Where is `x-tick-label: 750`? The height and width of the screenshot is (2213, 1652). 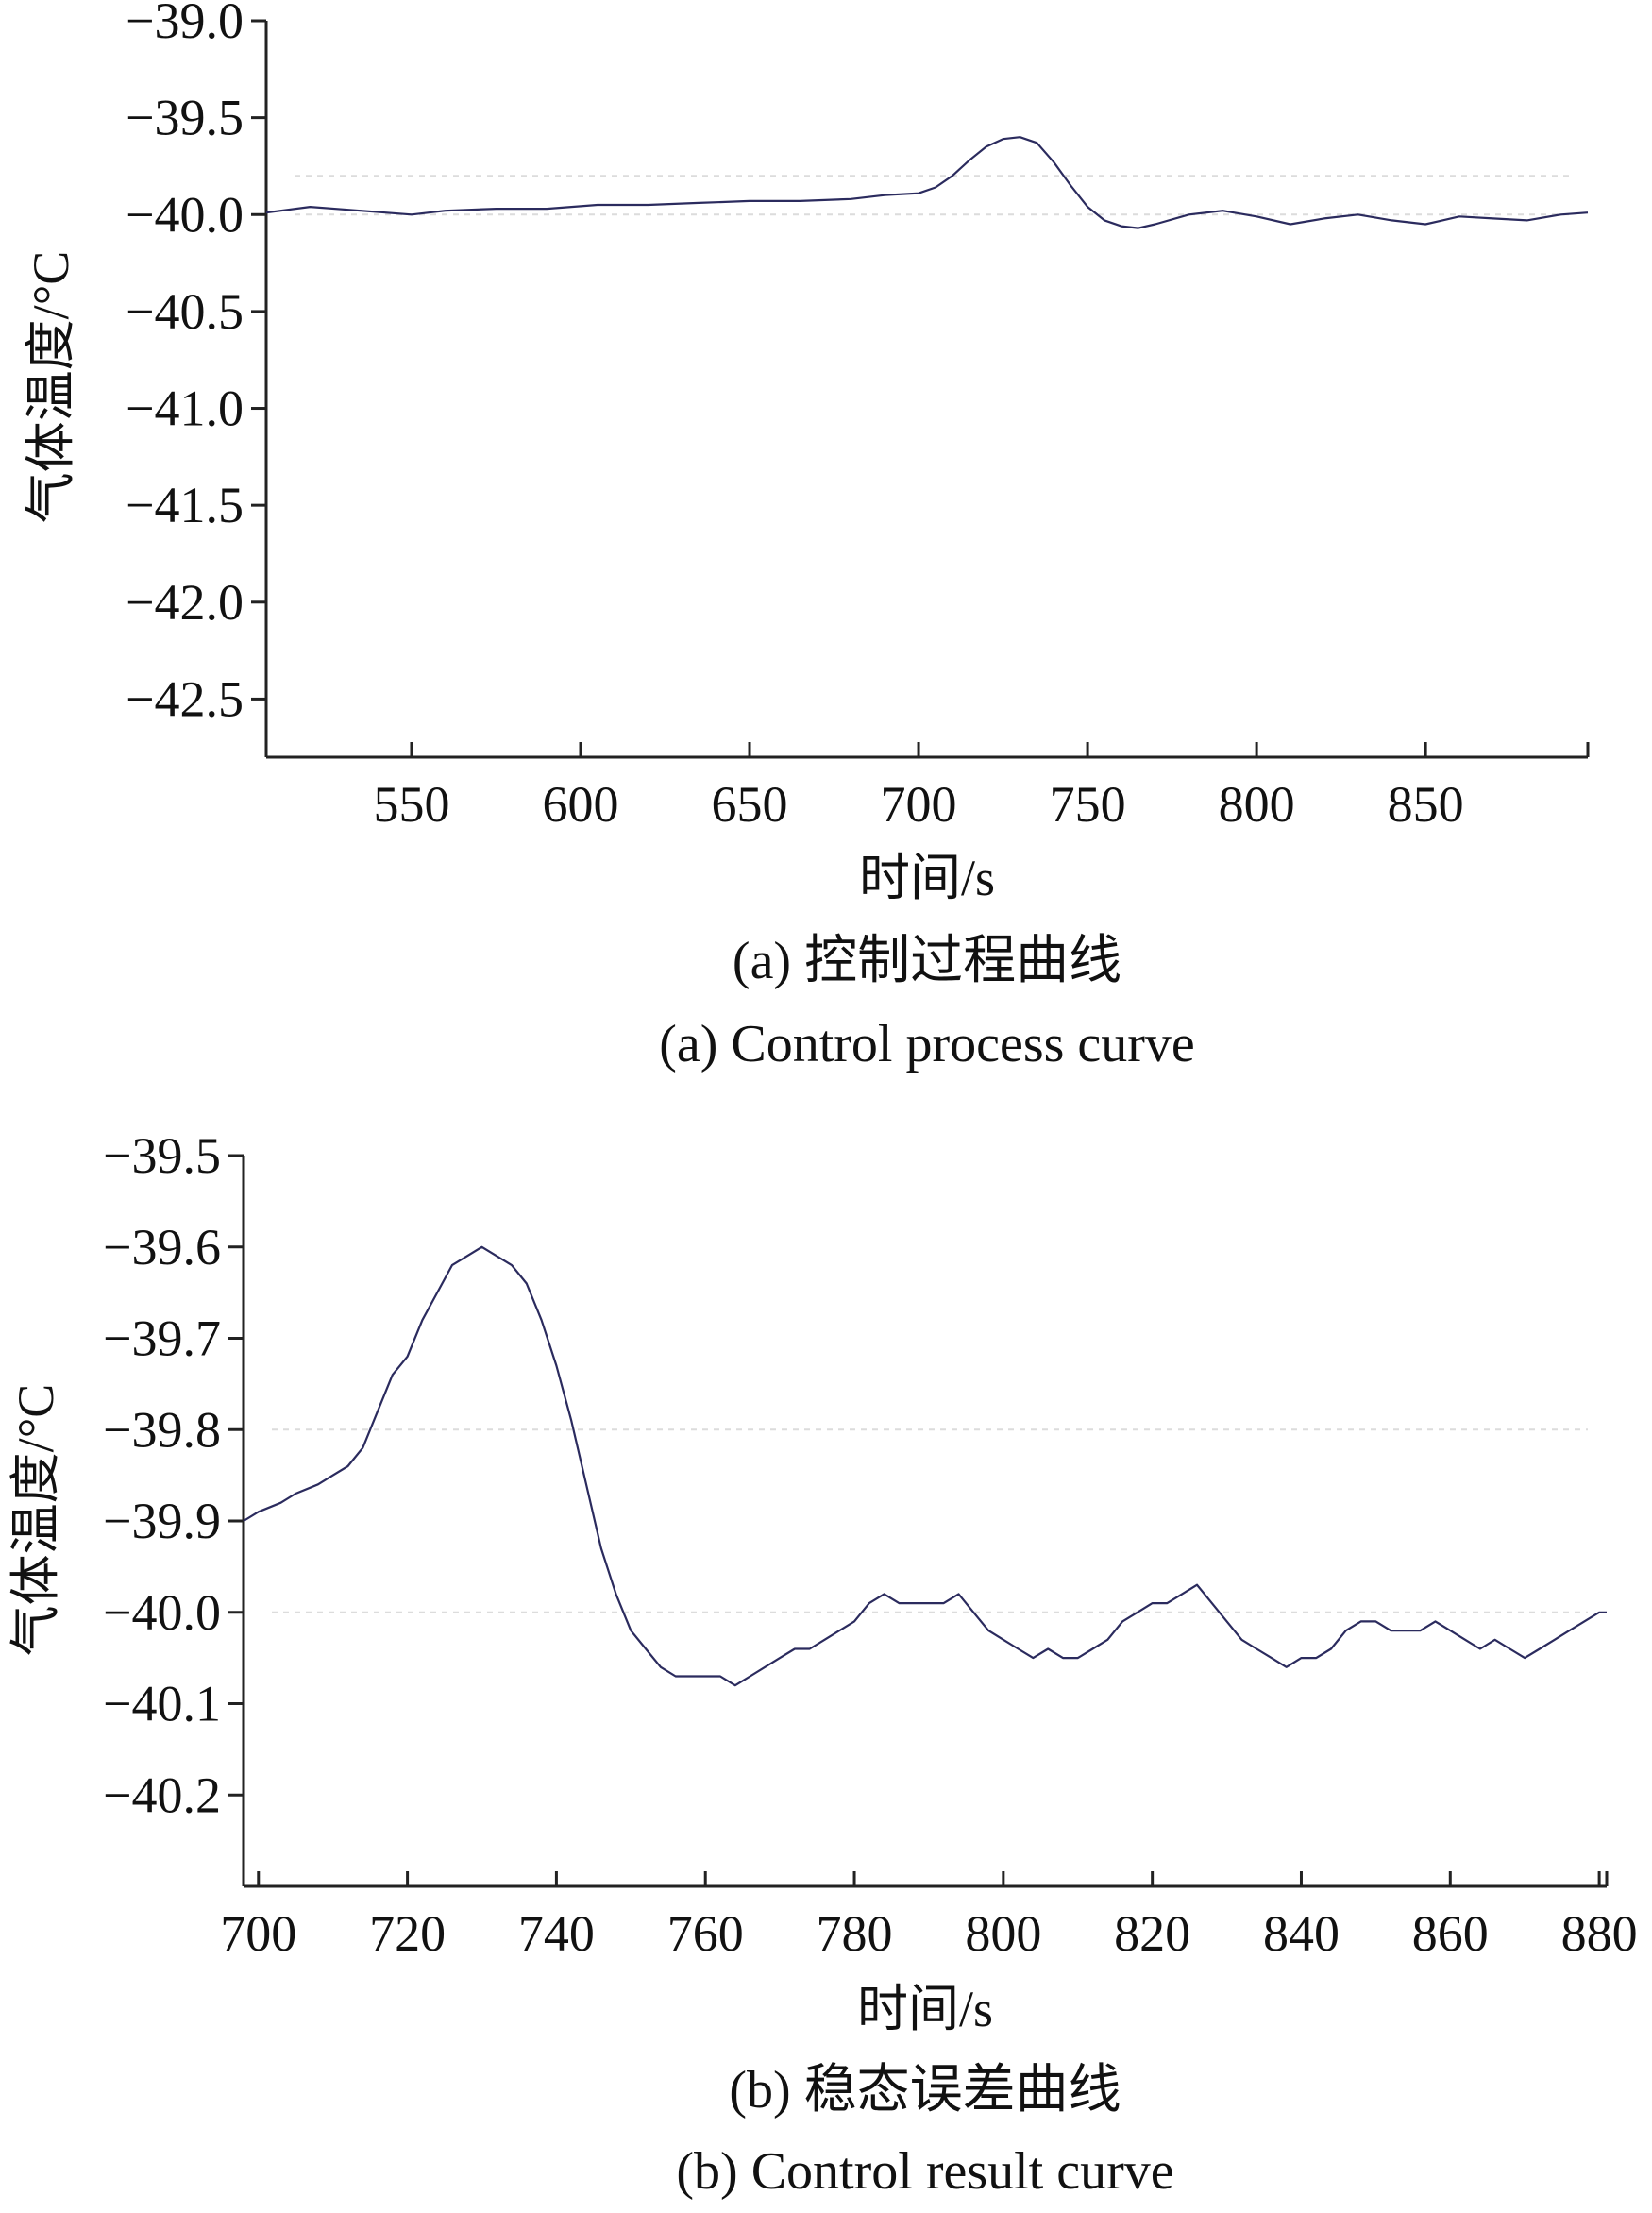 x-tick-label: 750 is located at coordinates (1088, 804).